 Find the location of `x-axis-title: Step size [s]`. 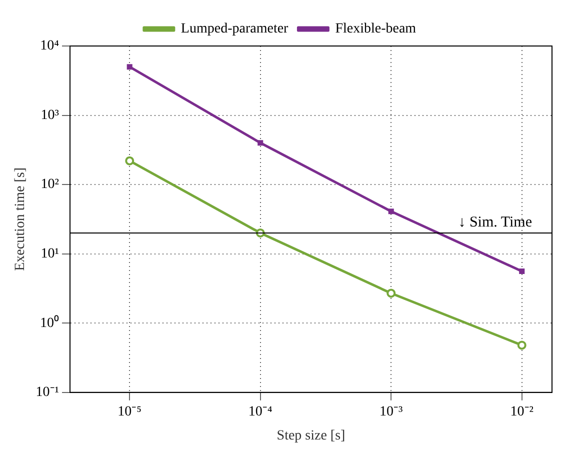

x-axis-title: Step size [s] is located at coordinates (311, 436).